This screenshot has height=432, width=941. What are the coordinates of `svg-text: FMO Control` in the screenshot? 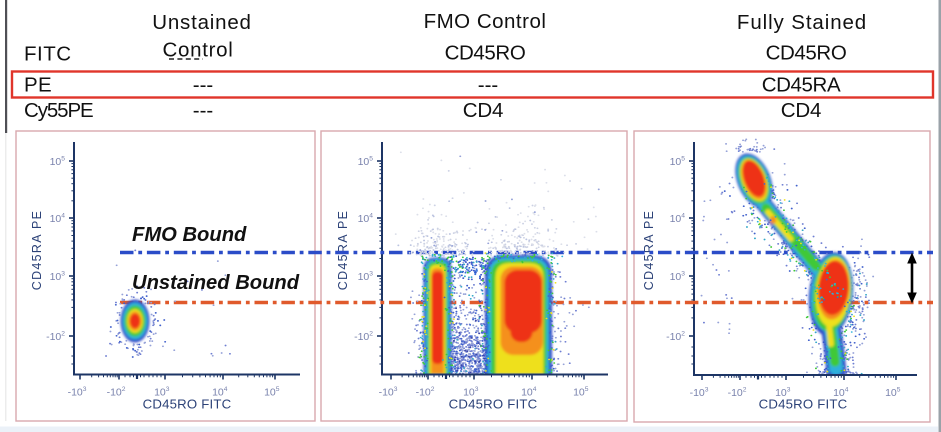 It's located at (485, 21).